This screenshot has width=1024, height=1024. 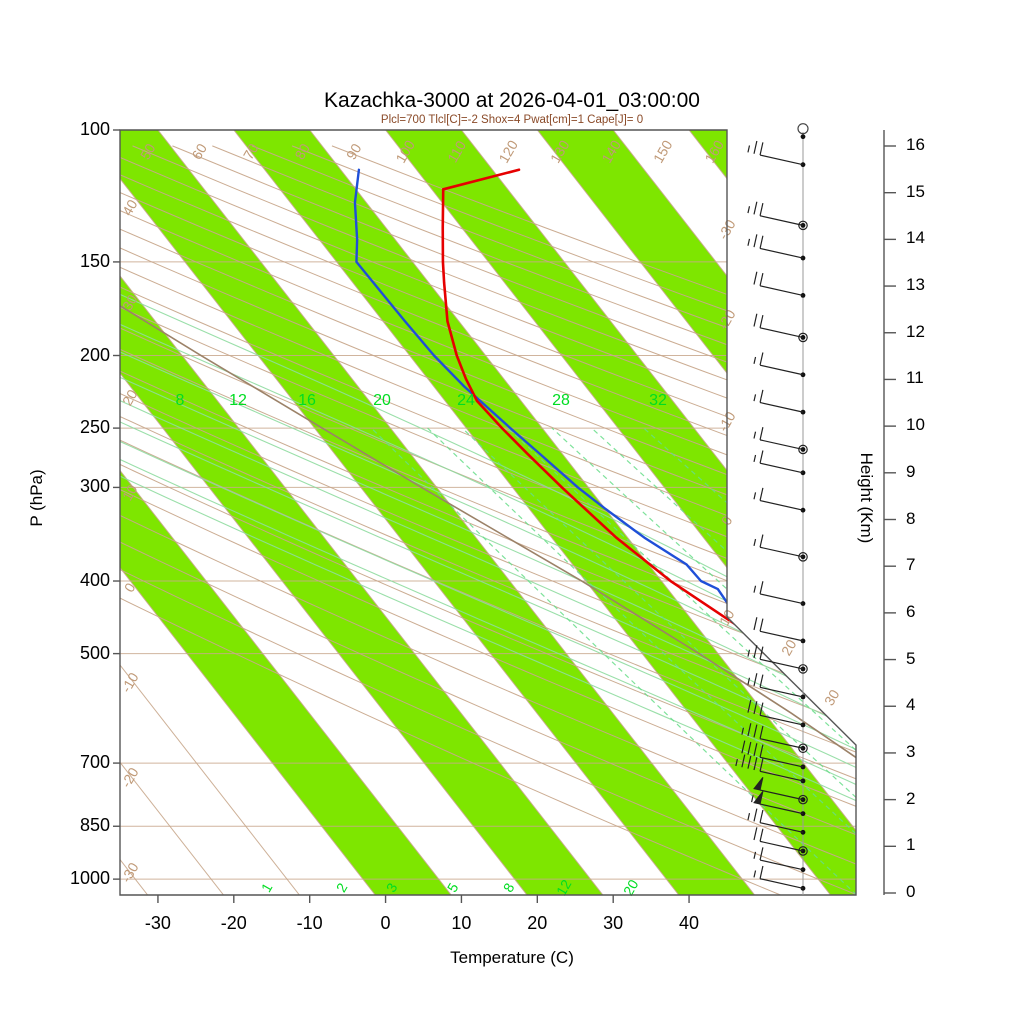 I want to click on isotherm-label-right: 30, so click(x=832, y=698).